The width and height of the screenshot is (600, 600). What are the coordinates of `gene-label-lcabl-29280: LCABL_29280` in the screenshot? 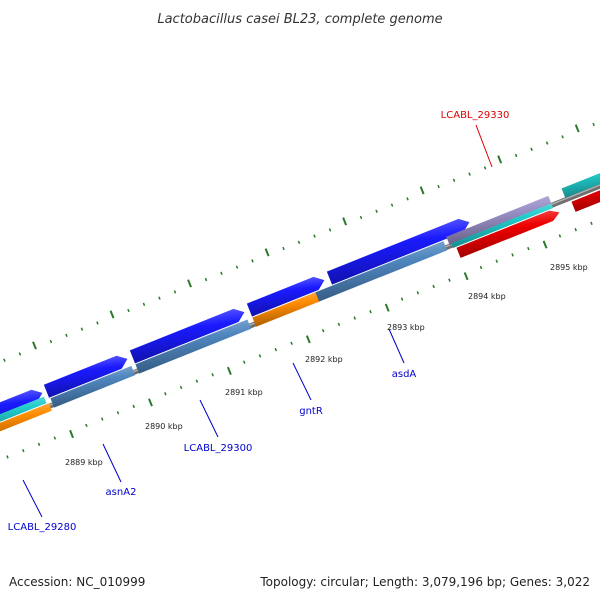 It's located at (42, 527).